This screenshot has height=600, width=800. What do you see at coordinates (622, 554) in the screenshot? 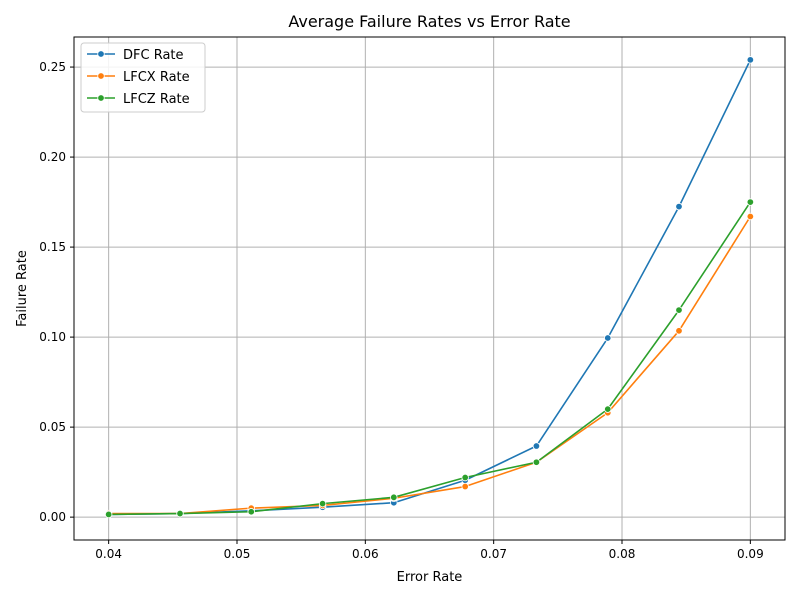
I see `x-tick-label: 0.08` at bounding box center [622, 554].